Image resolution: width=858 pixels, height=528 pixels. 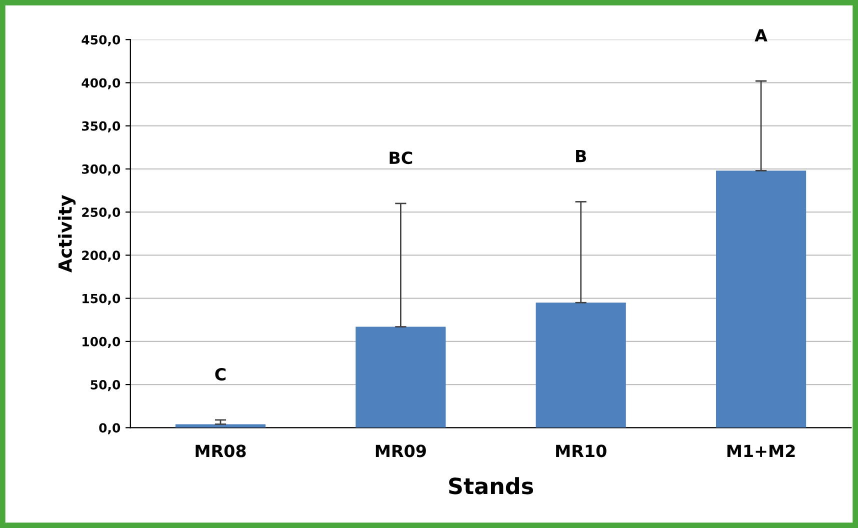 What do you see at coordinates (581, 156) in the screenshot?
I see `annotation: B` at bounding box center [581, 156].